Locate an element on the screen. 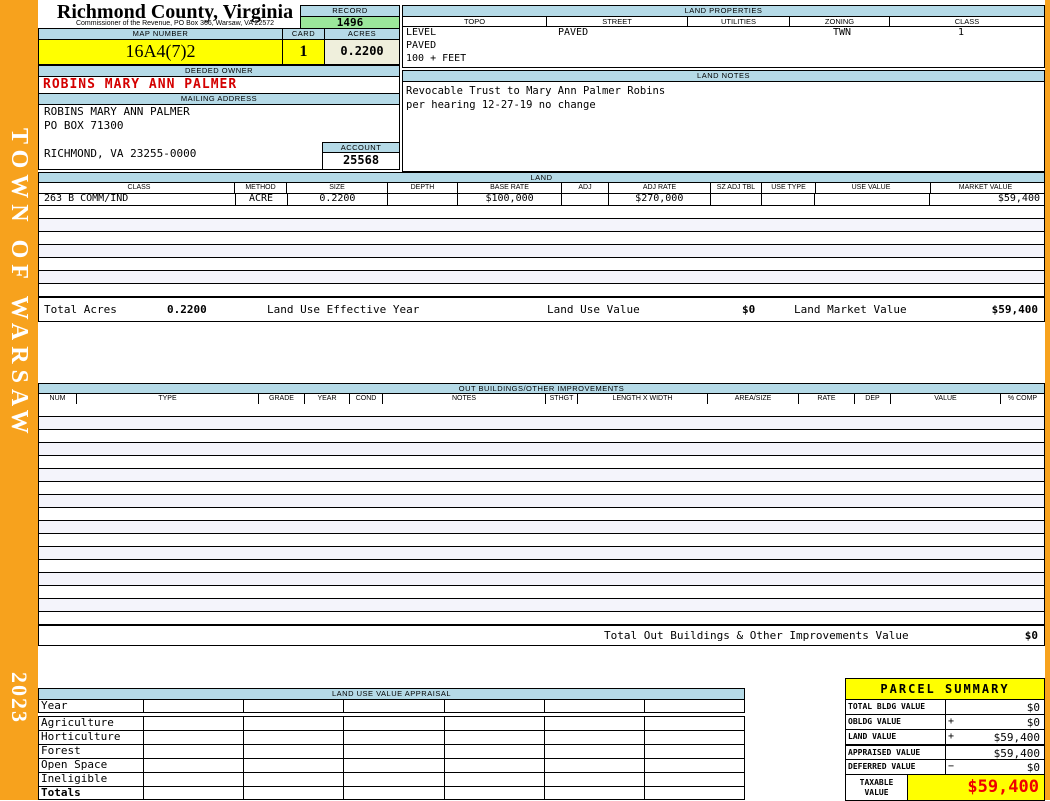  land-col-depth: DEPTH is located at coordinates (423, 188).